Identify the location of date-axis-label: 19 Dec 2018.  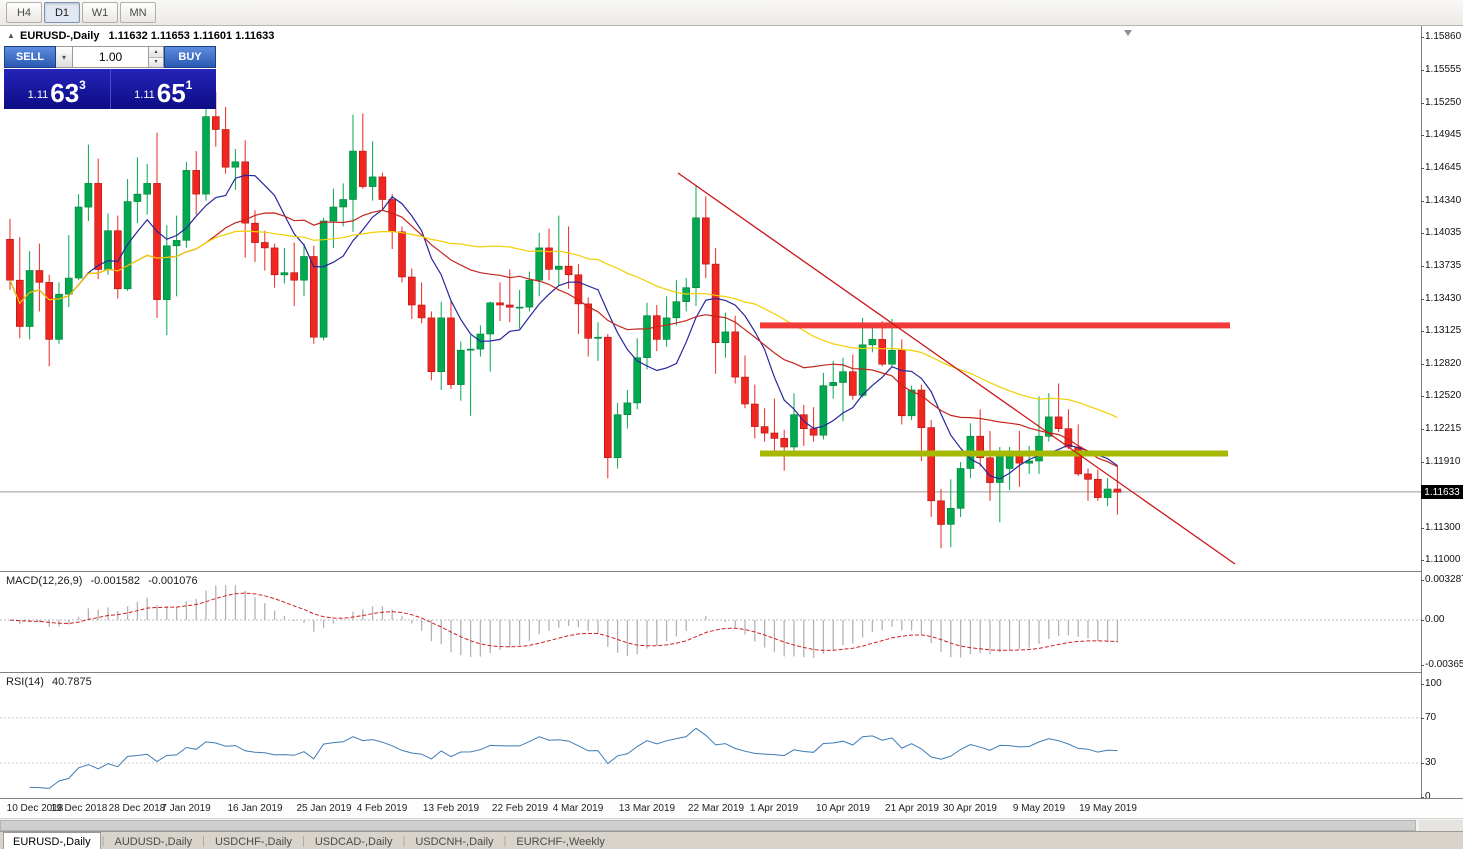
(79, 808).